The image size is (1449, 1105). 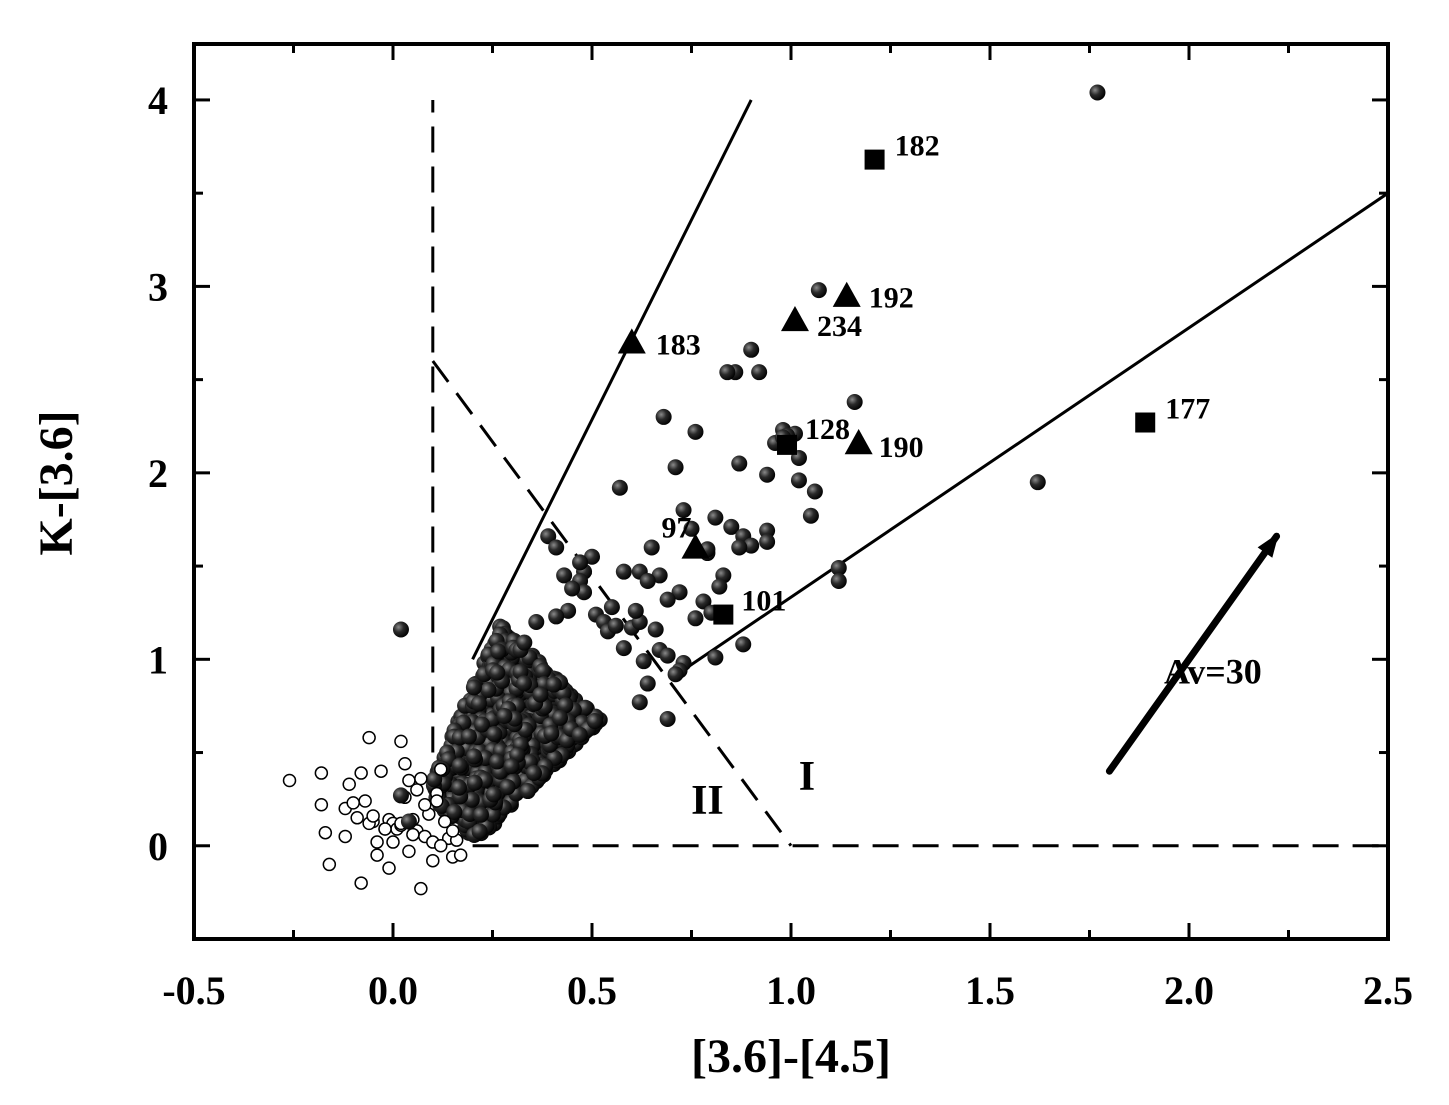 What do you see at coordinates (791, 1056) in the screenshot?
I see `x-axis-title: [3.6]-[4.5]` at bounding box center [791, 1056].